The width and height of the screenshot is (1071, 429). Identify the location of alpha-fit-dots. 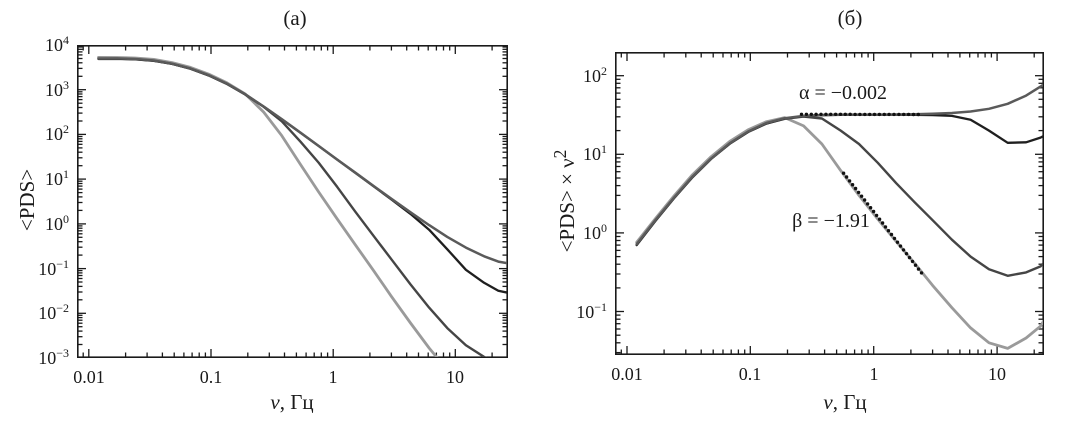
(859, 114).